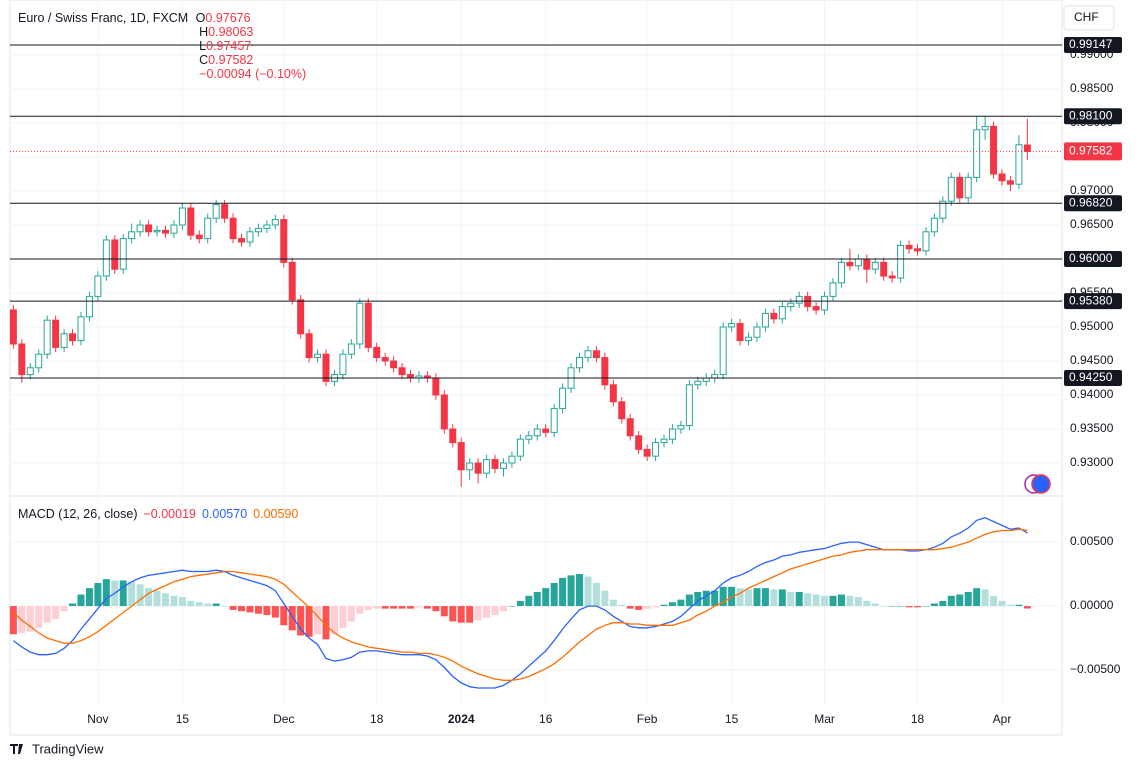 Image resolution: width=1144 pixels, height=768 pixels. I want to click on last-price-label: 0.97582, so click(1091, 151).